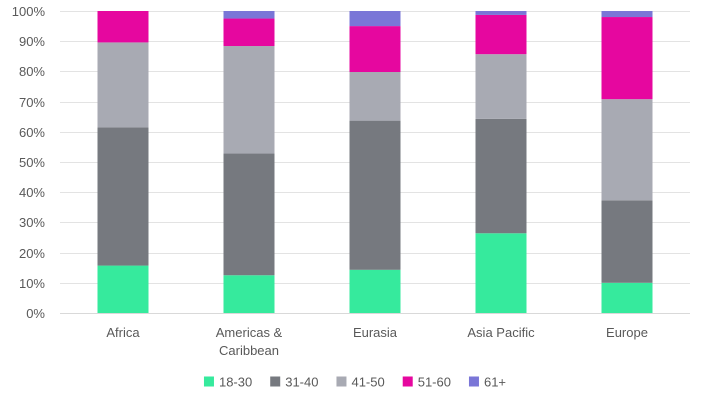  I want to click on legend-item: 31-40, so click(294, 382).